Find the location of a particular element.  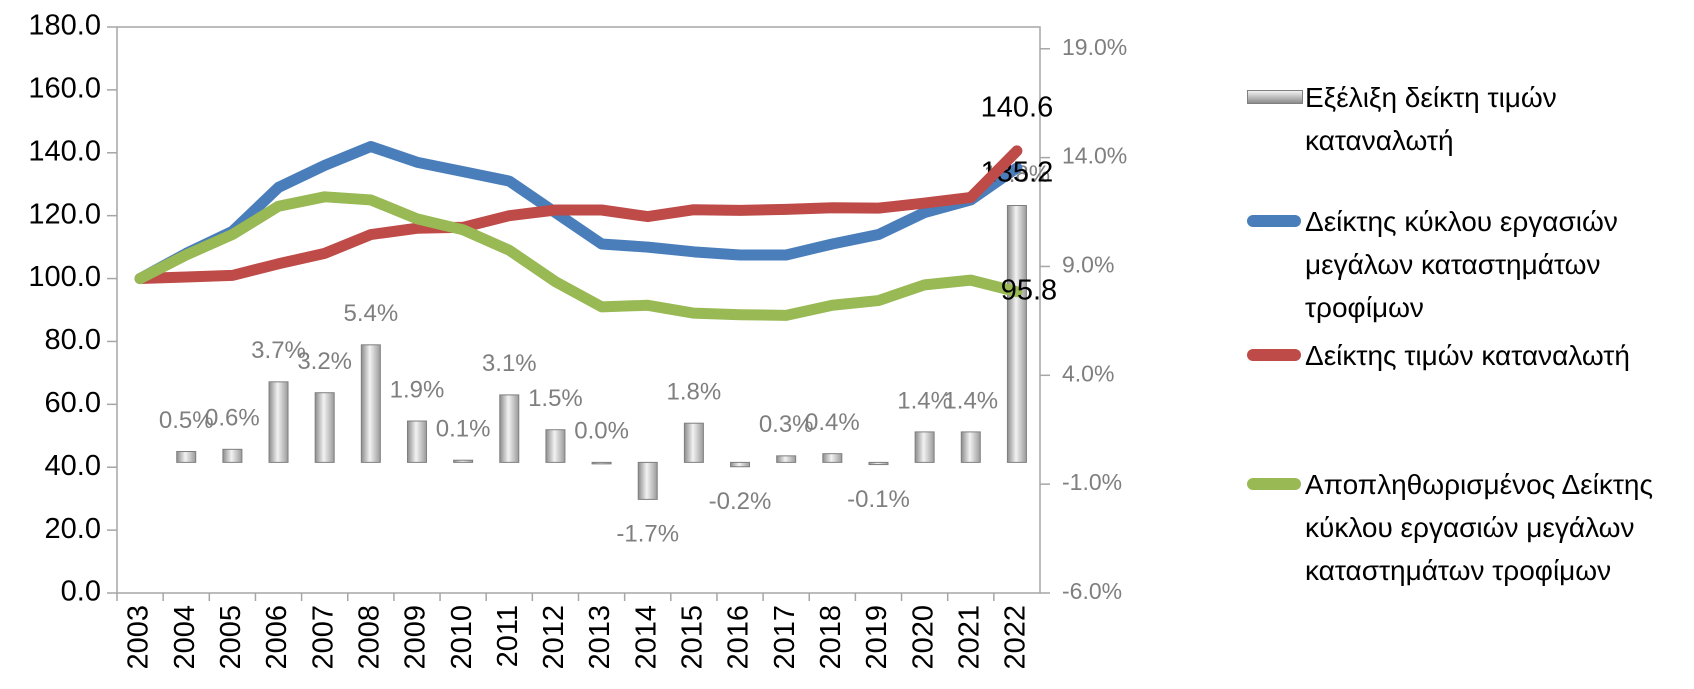

x-tick-label: 2011 is located at coordinates (508, 636).